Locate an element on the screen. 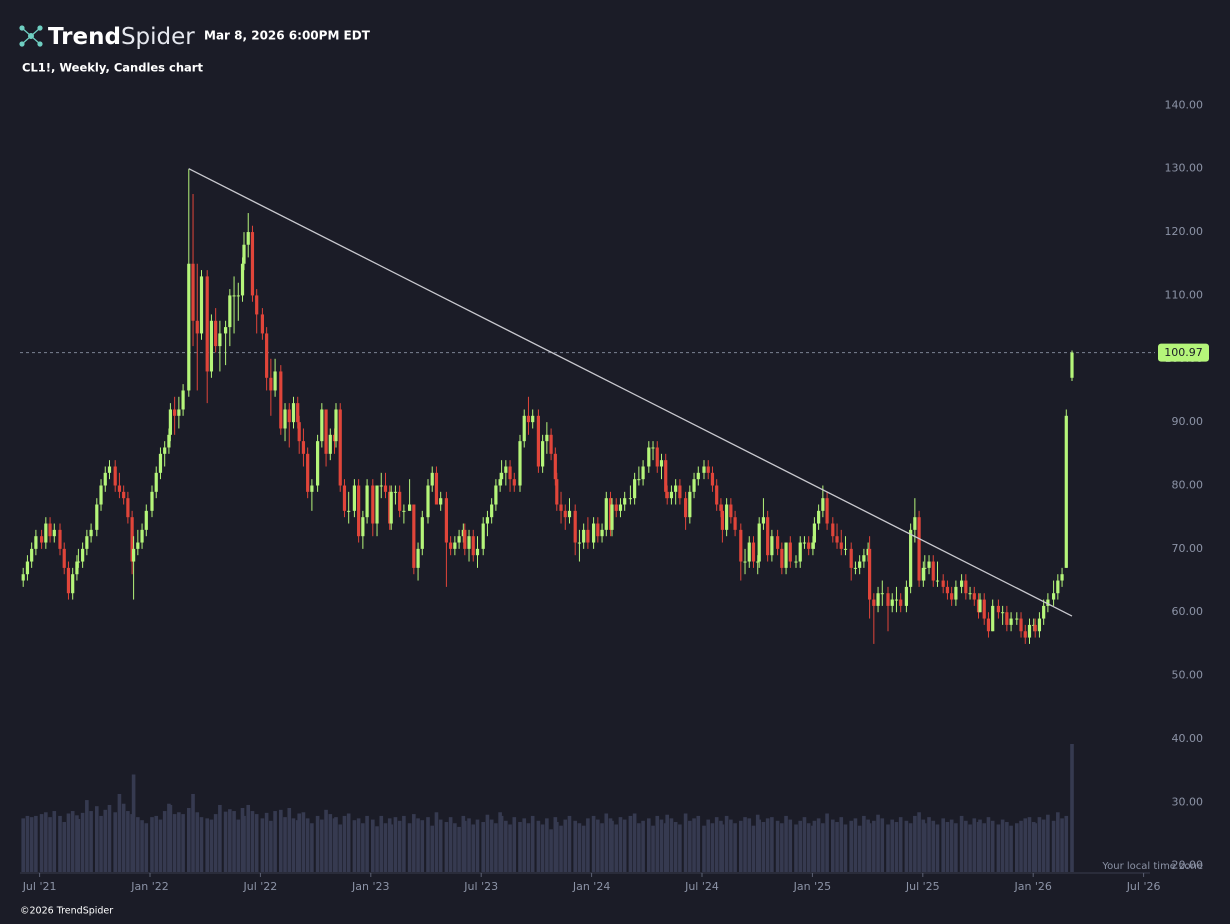 The width and height of the screenshot is (1230, 924). last-price-tag is located at coordinates (1183, 352).